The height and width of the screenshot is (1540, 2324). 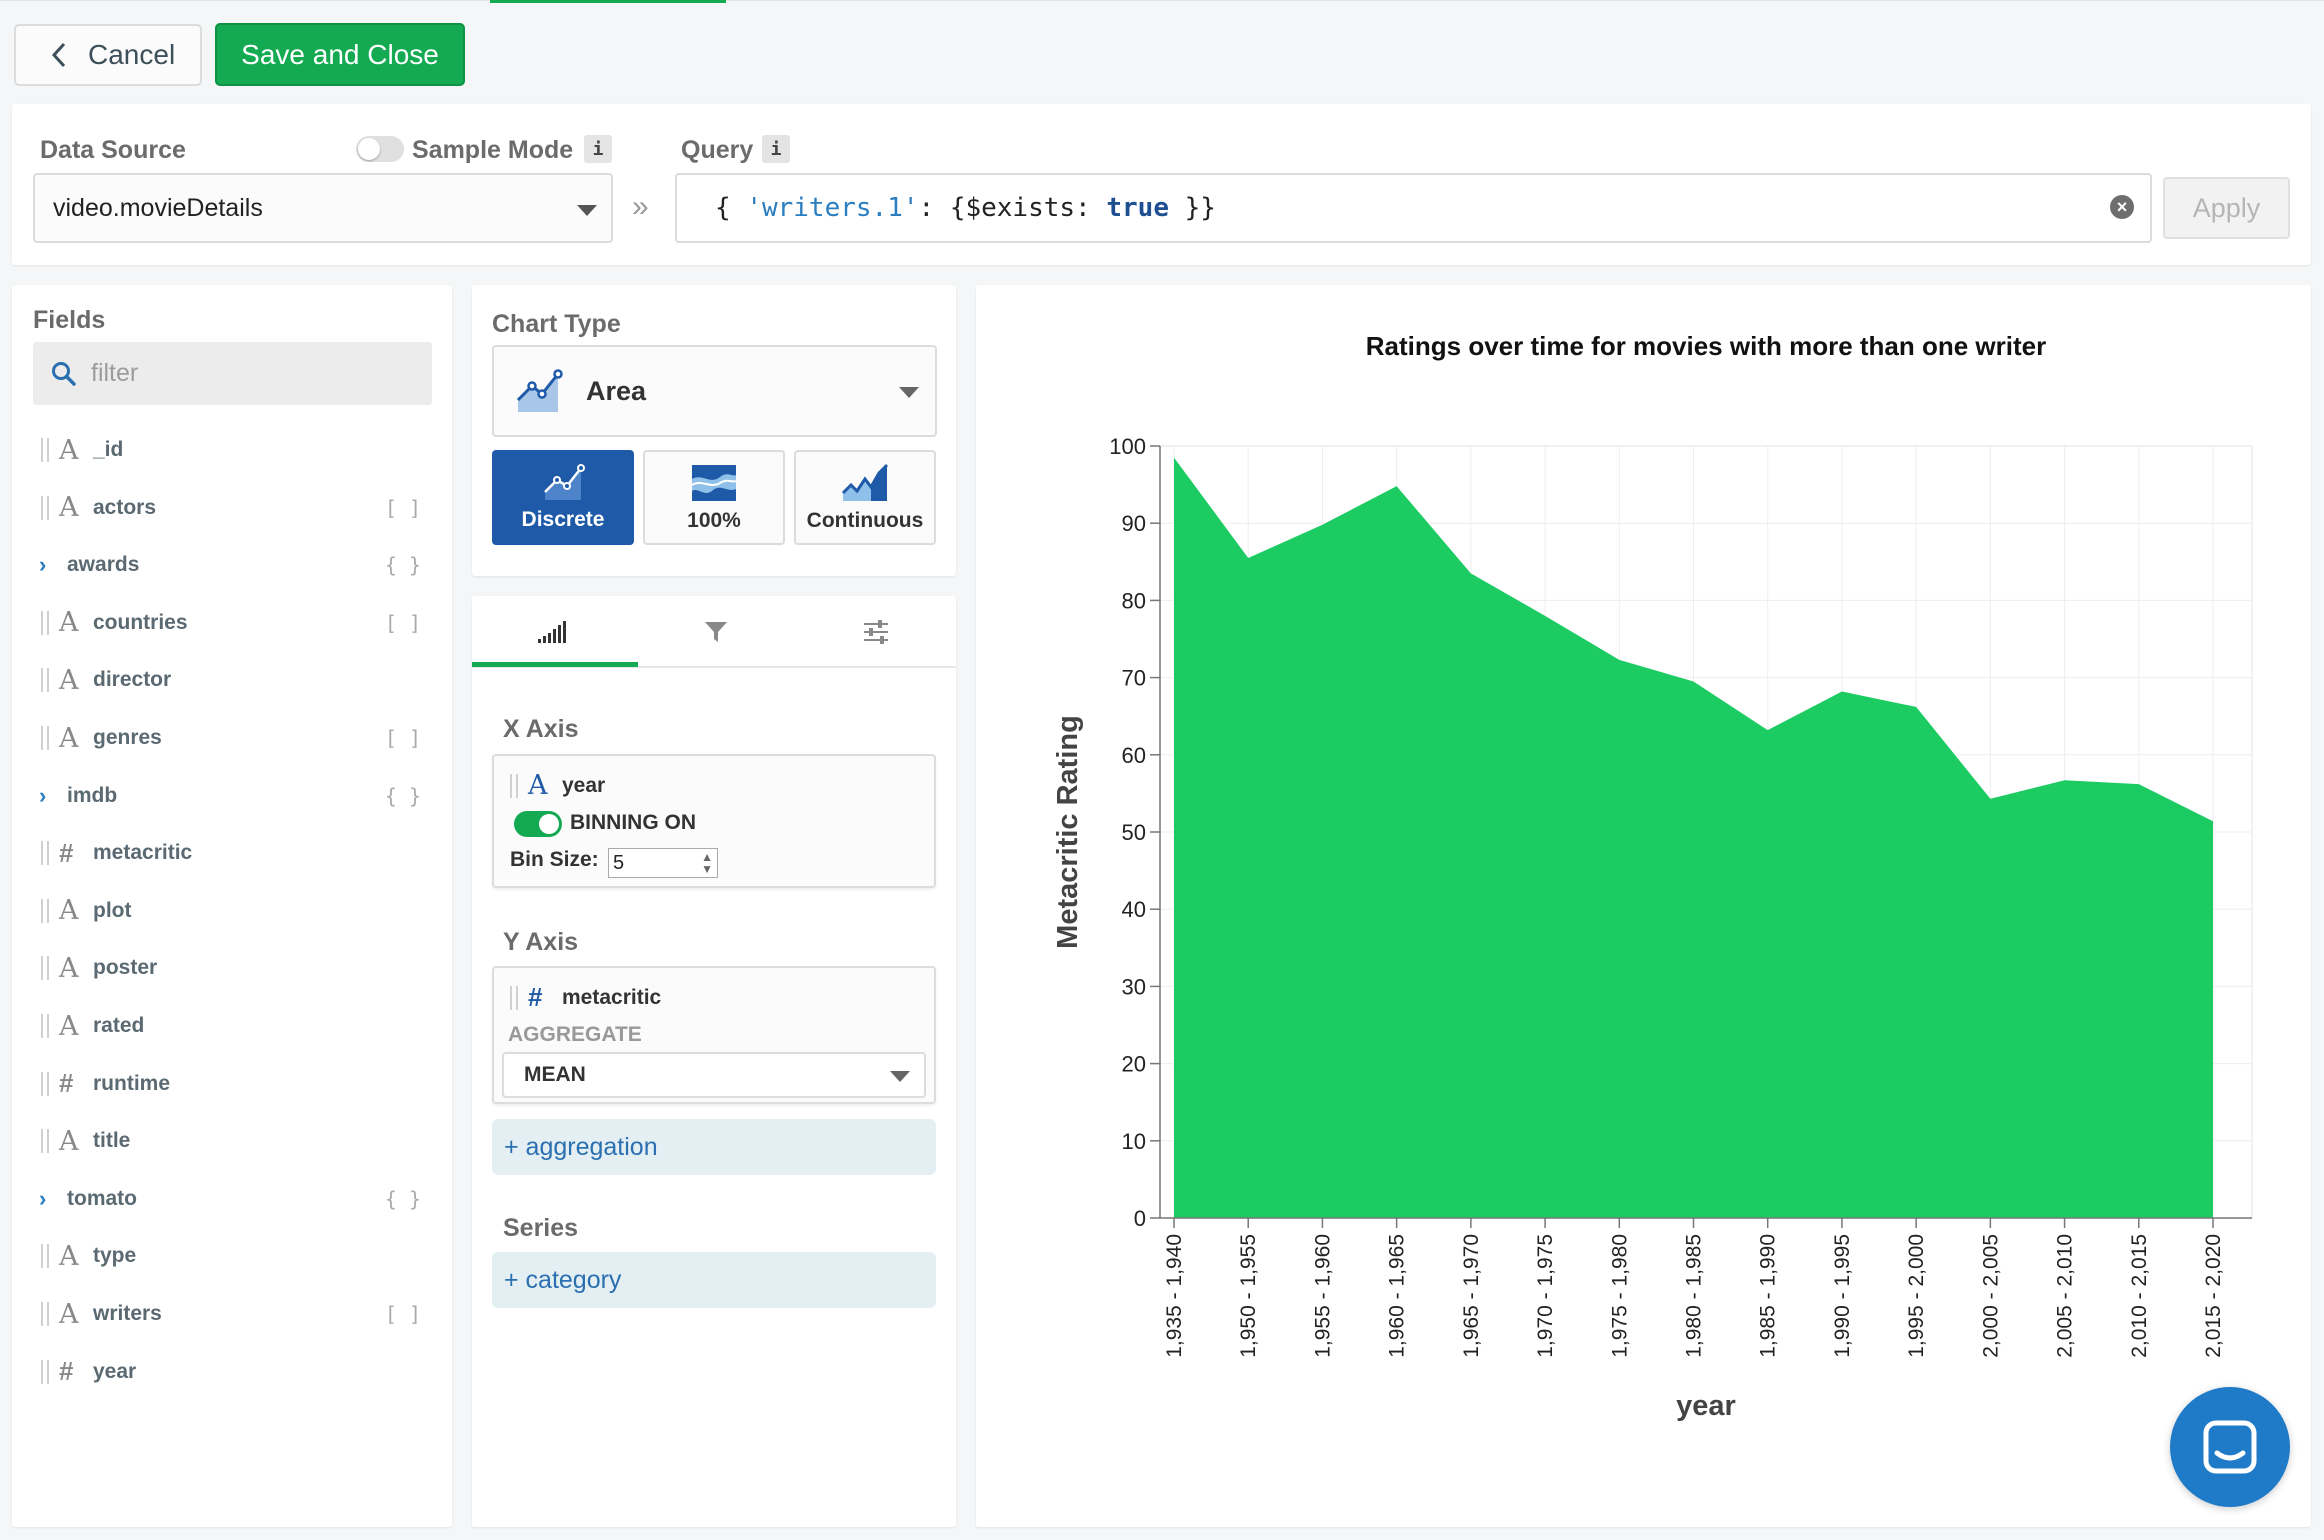 I want to click on data-source-select: video.movieDetails, so click(x=323, y=208).